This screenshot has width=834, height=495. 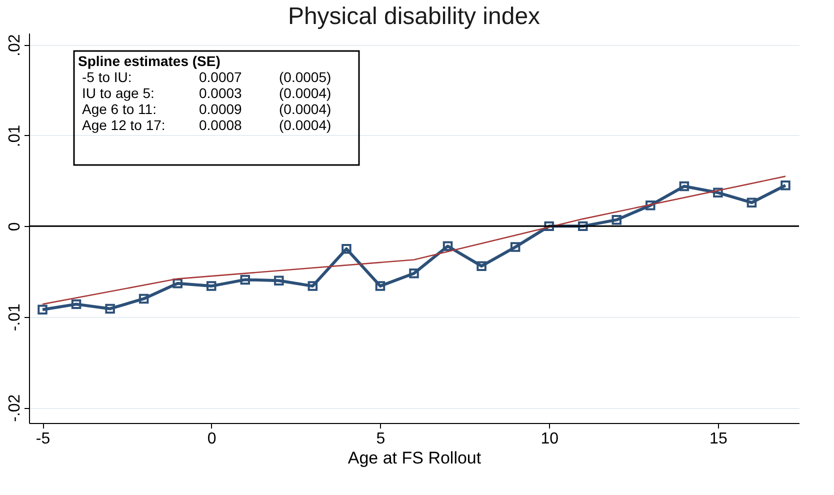 What do you see at coordinates (43, 439) in the screenshot?
I see `x-tick-label: -5` at bounding box center [43, 439].